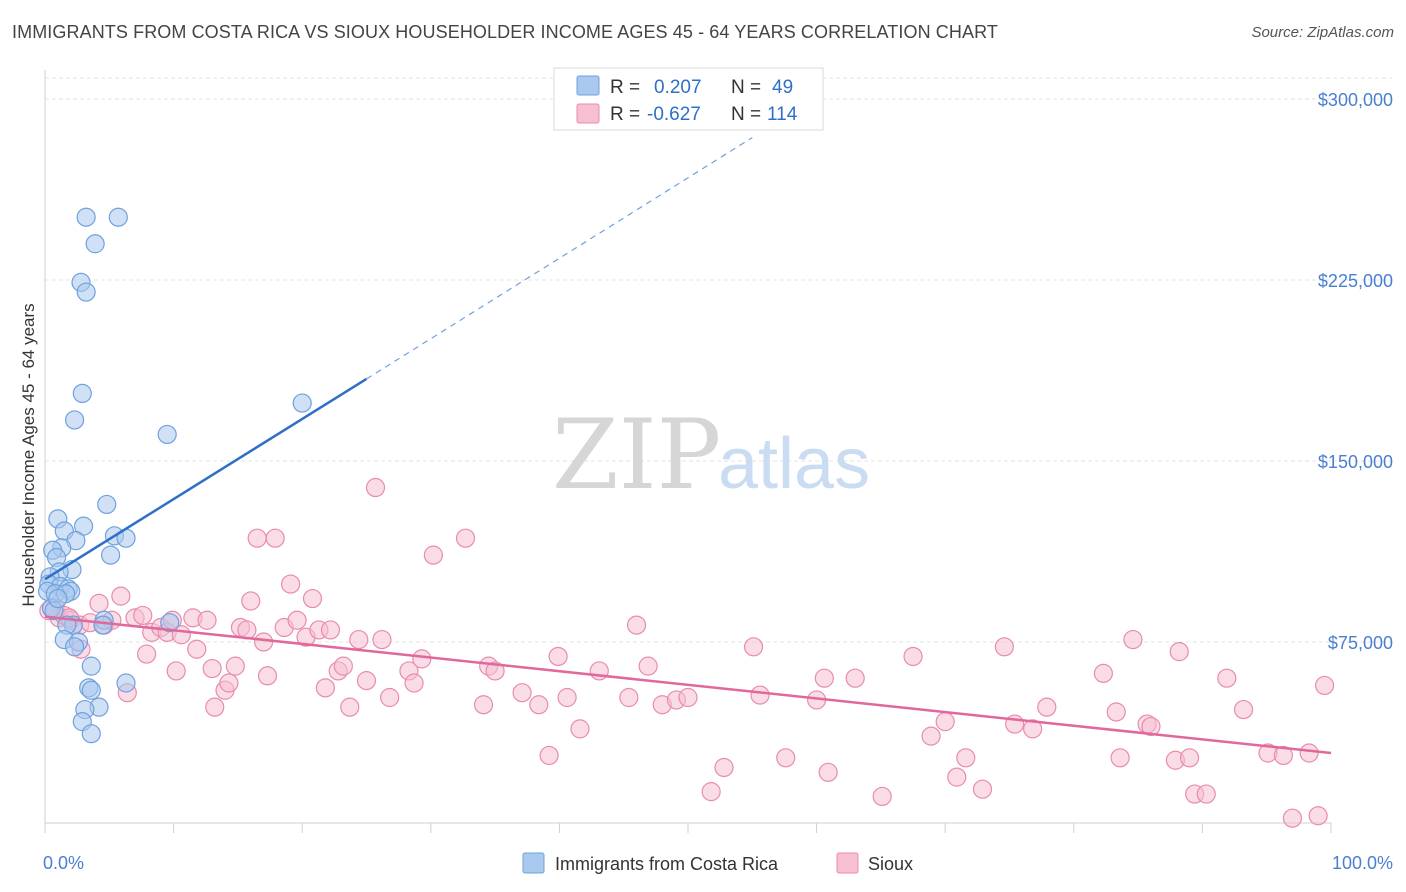 The image size is (1406, 892). What do you see at coordinates (688, 685) in the screenshot?
I see `sioux-trend-line` at bounding box center [688, 685].